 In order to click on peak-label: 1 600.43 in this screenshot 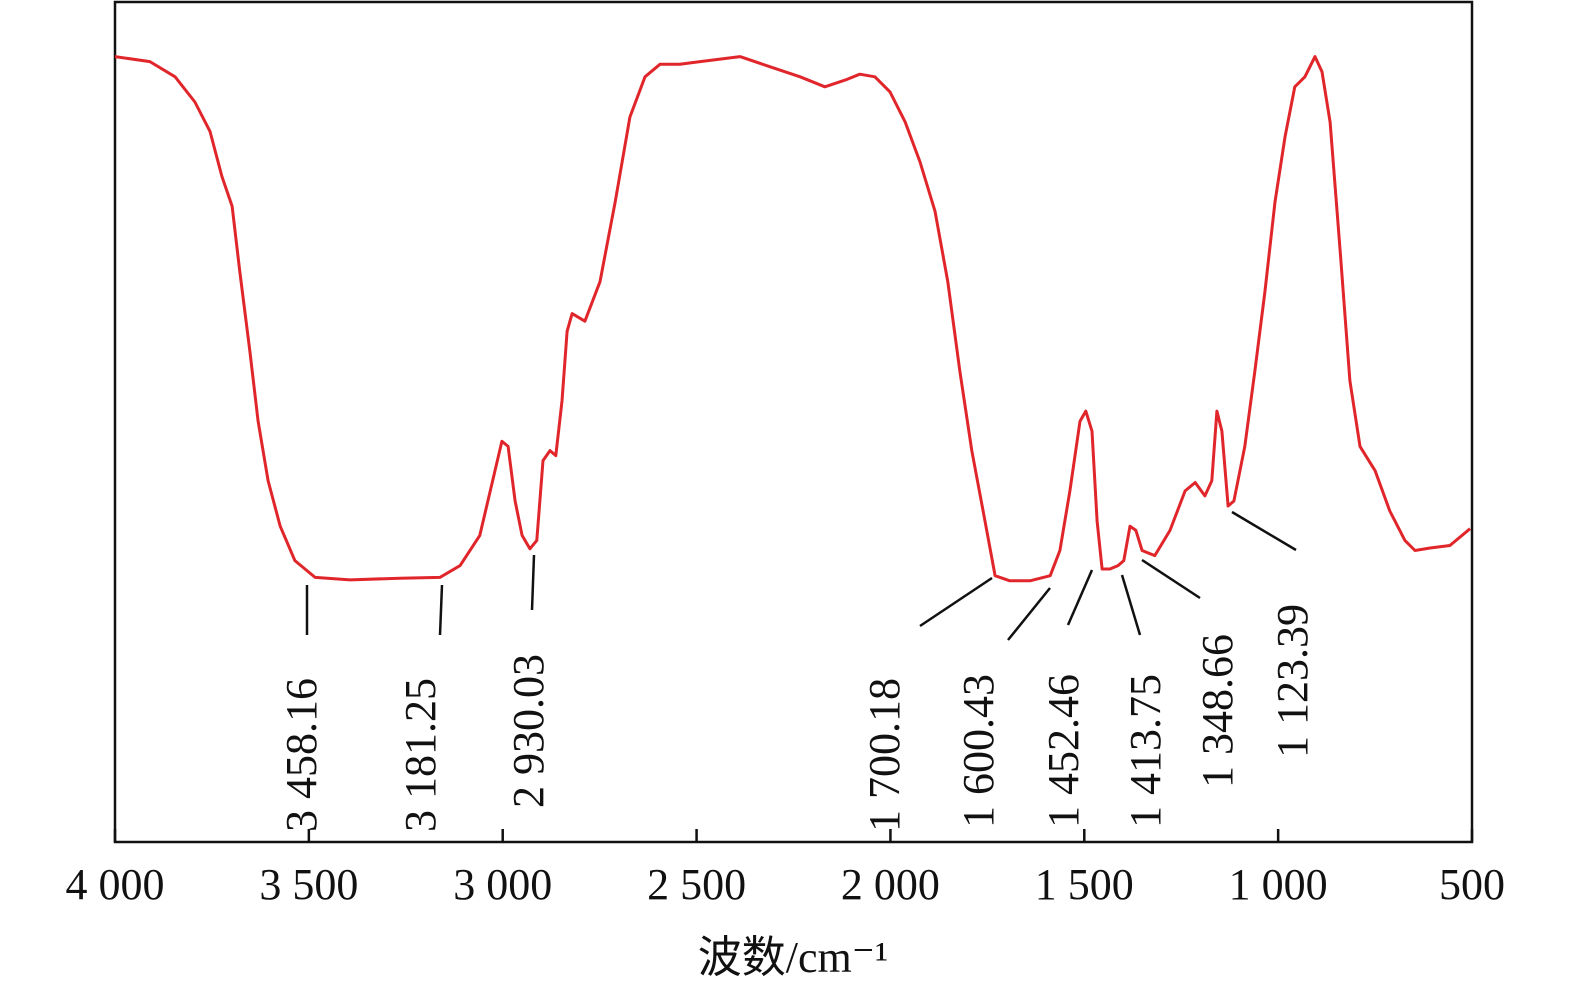, I will do `click(978, 751)`.